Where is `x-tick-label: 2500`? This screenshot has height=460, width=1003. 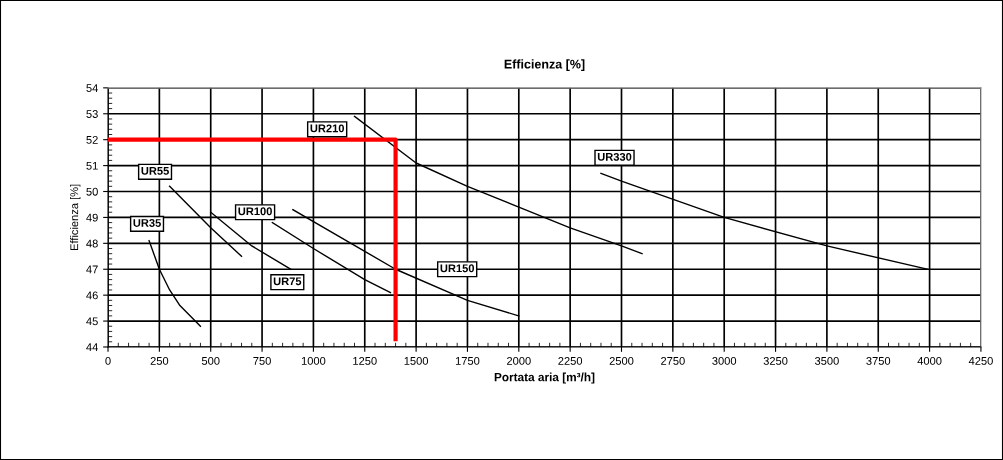 x-tick-label: 2500 is located at coordinates (621, 360).